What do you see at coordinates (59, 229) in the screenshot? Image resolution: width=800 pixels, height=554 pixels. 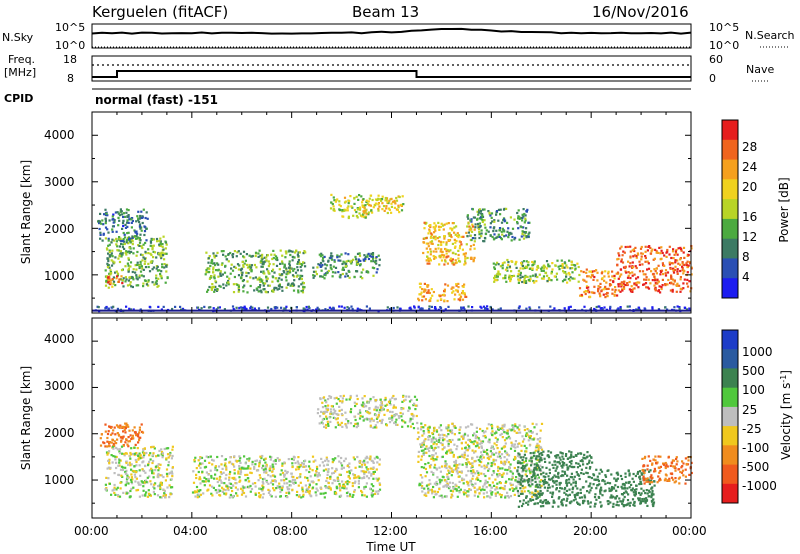 I see `power-ytick-2000: 2000` at bounding box center [59, 229].